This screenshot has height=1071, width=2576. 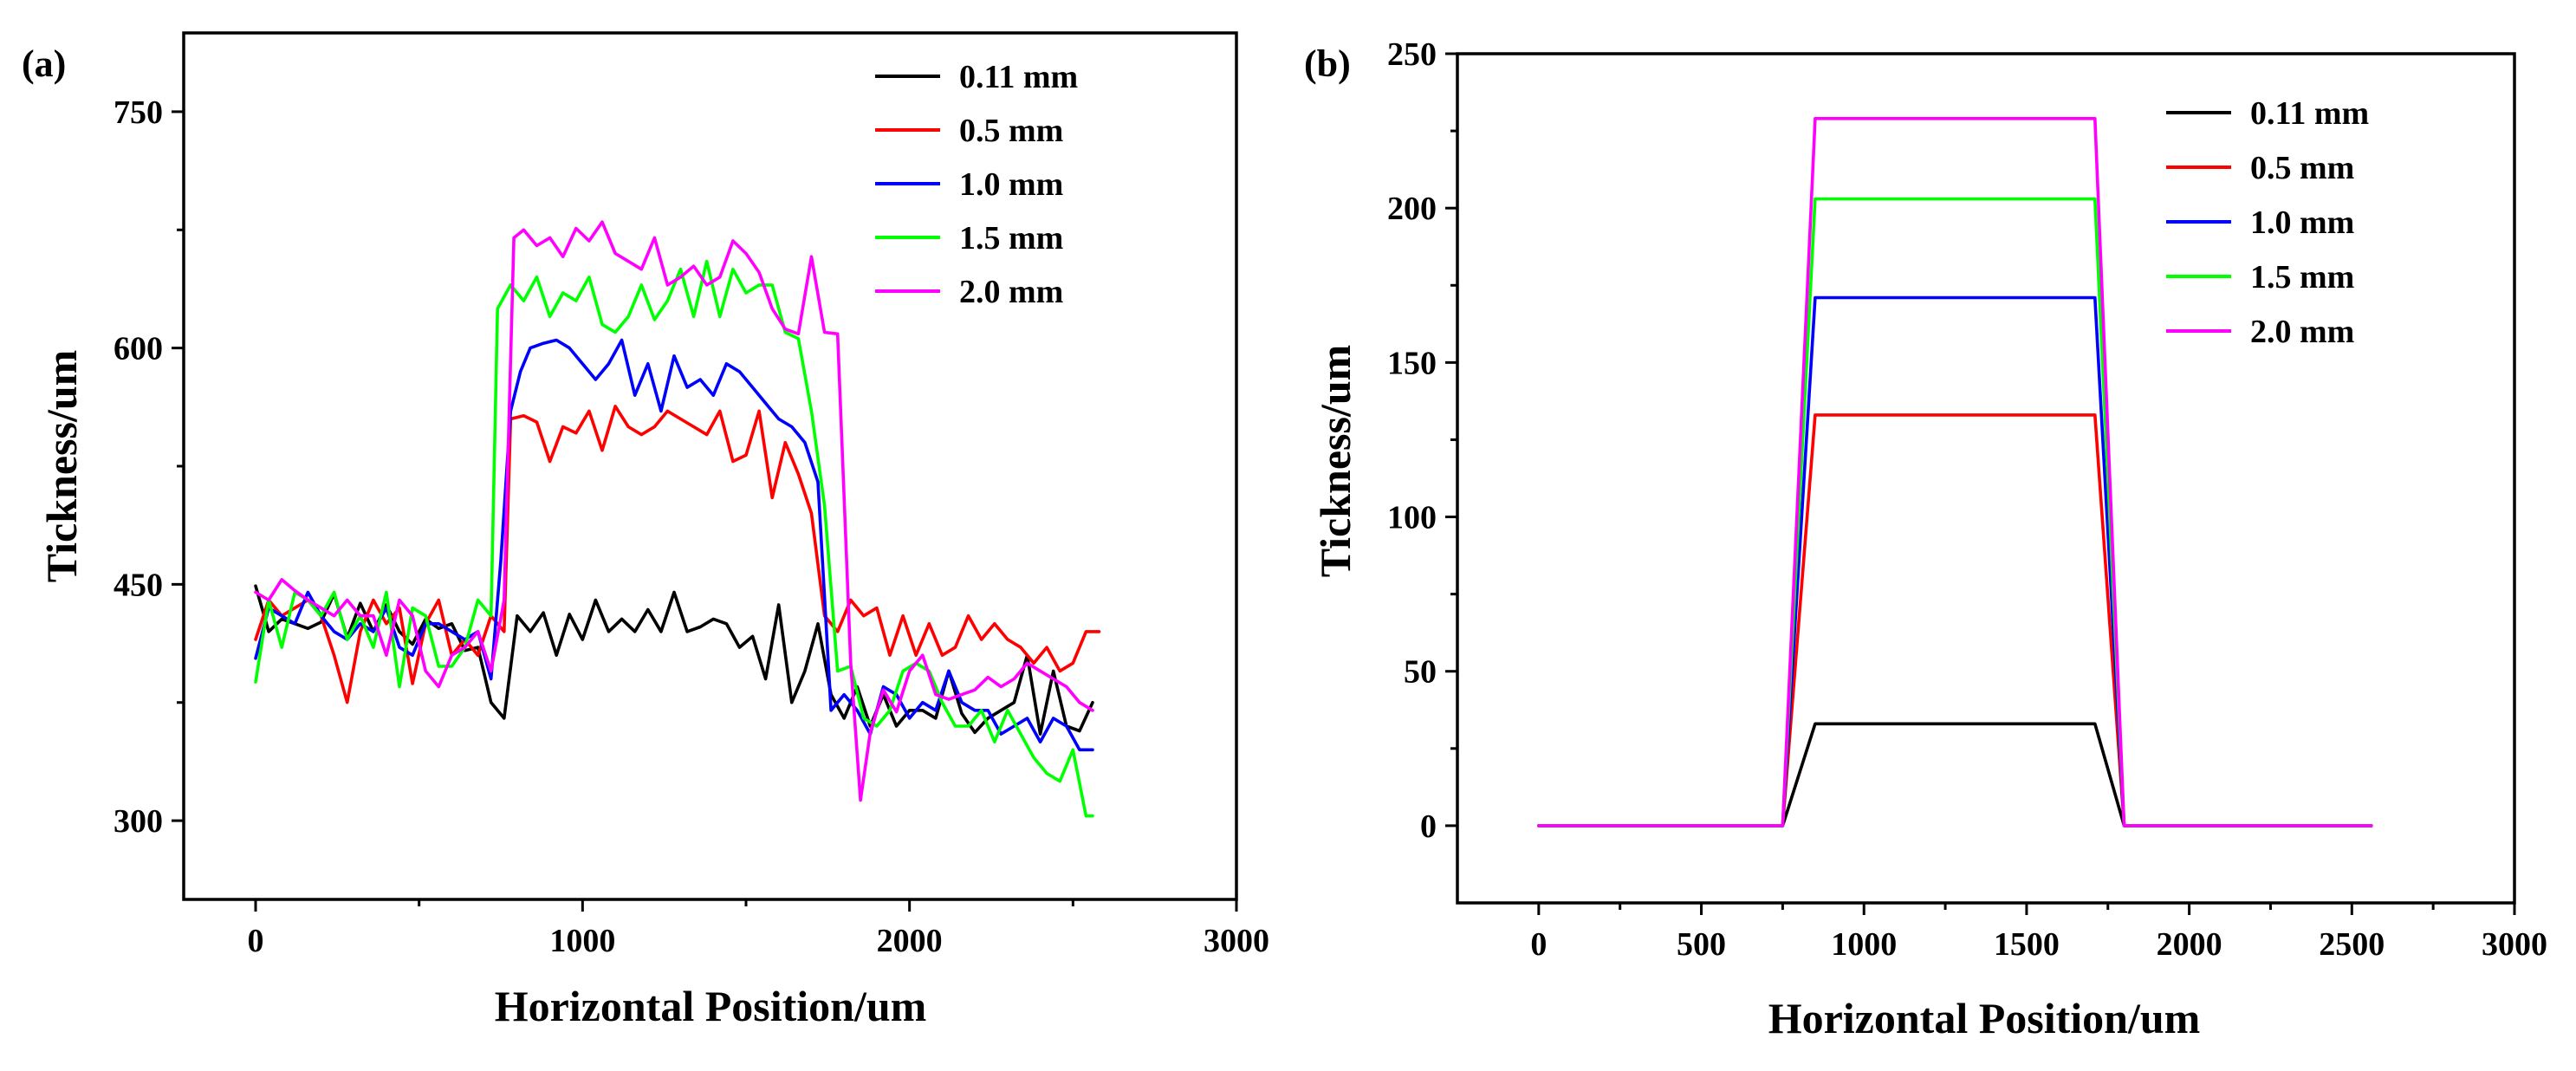 I want to click on x-tick-label: 1500, so click(x=2027, y=944).